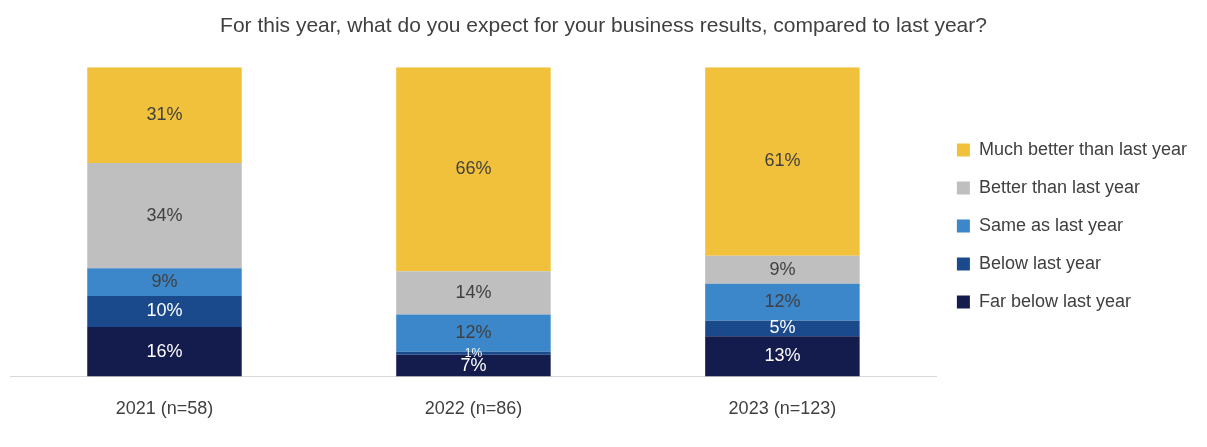  I want to click on data-label: 61%, so click(782, 160).